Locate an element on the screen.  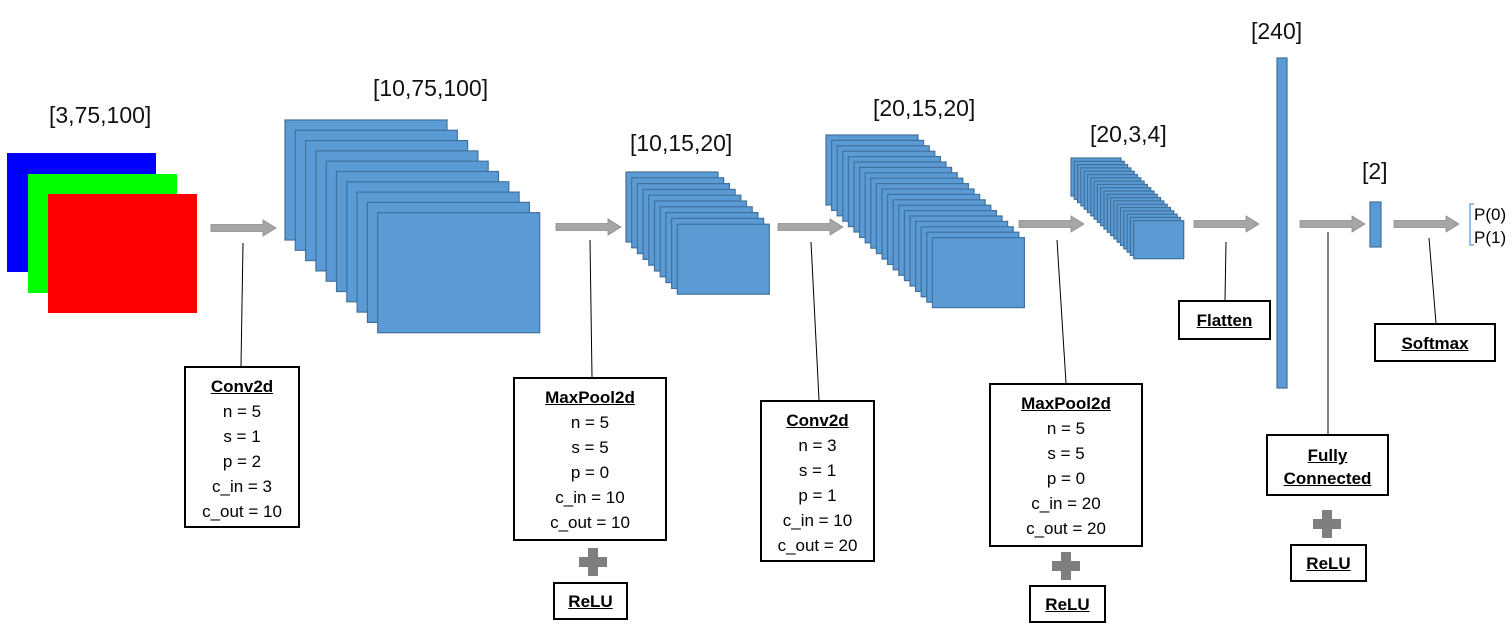
conv2-param: c_out = 20 is located at coordinates (817, 545).